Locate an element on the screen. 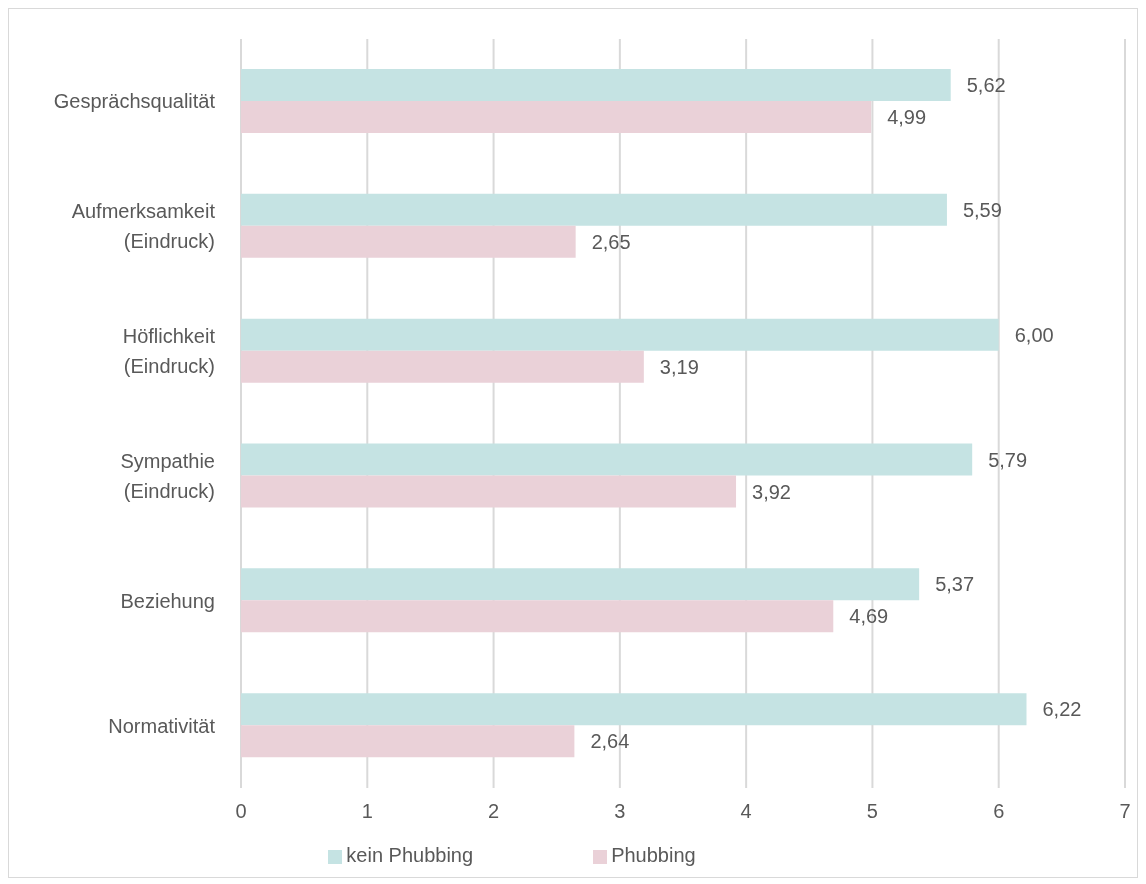  y-tick-label: Höflichkeit (Eindruck) is located at coordinates (169, 351).